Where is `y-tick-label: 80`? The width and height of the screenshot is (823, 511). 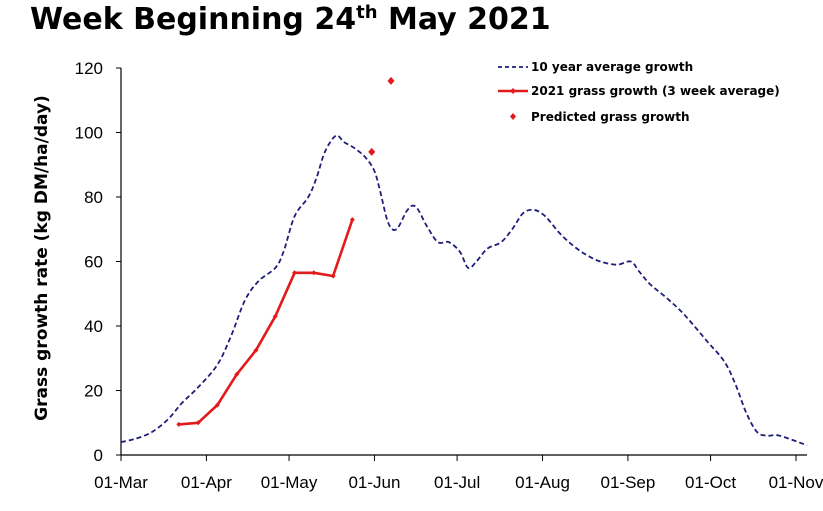 y-tick-label: 80 is located at coordinates (93, 197).